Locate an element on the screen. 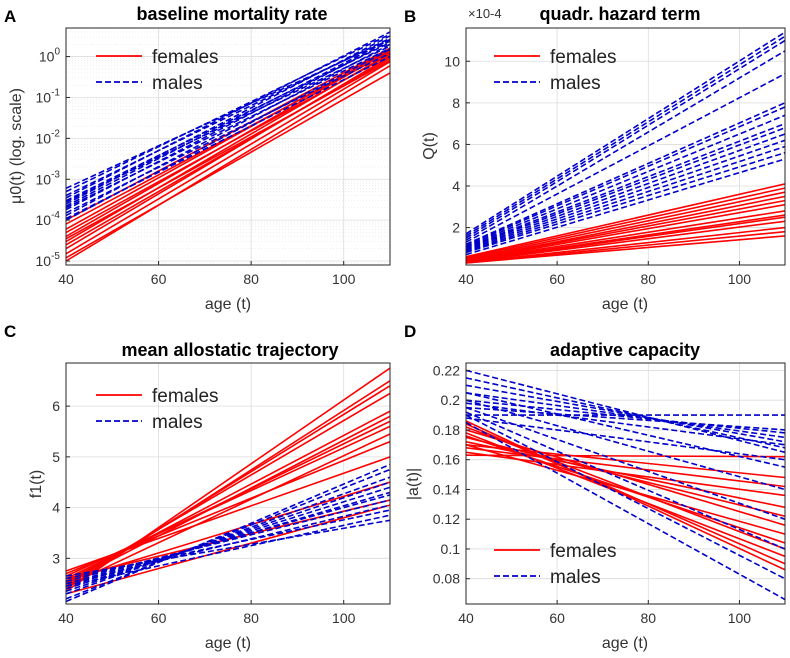  panel-a-y-ticks: 10⁻⁵ 10⁻⁴ 10⁻³ 10⁻² 10⁻¹ 10⁰ is located at coordinates (53, 158).